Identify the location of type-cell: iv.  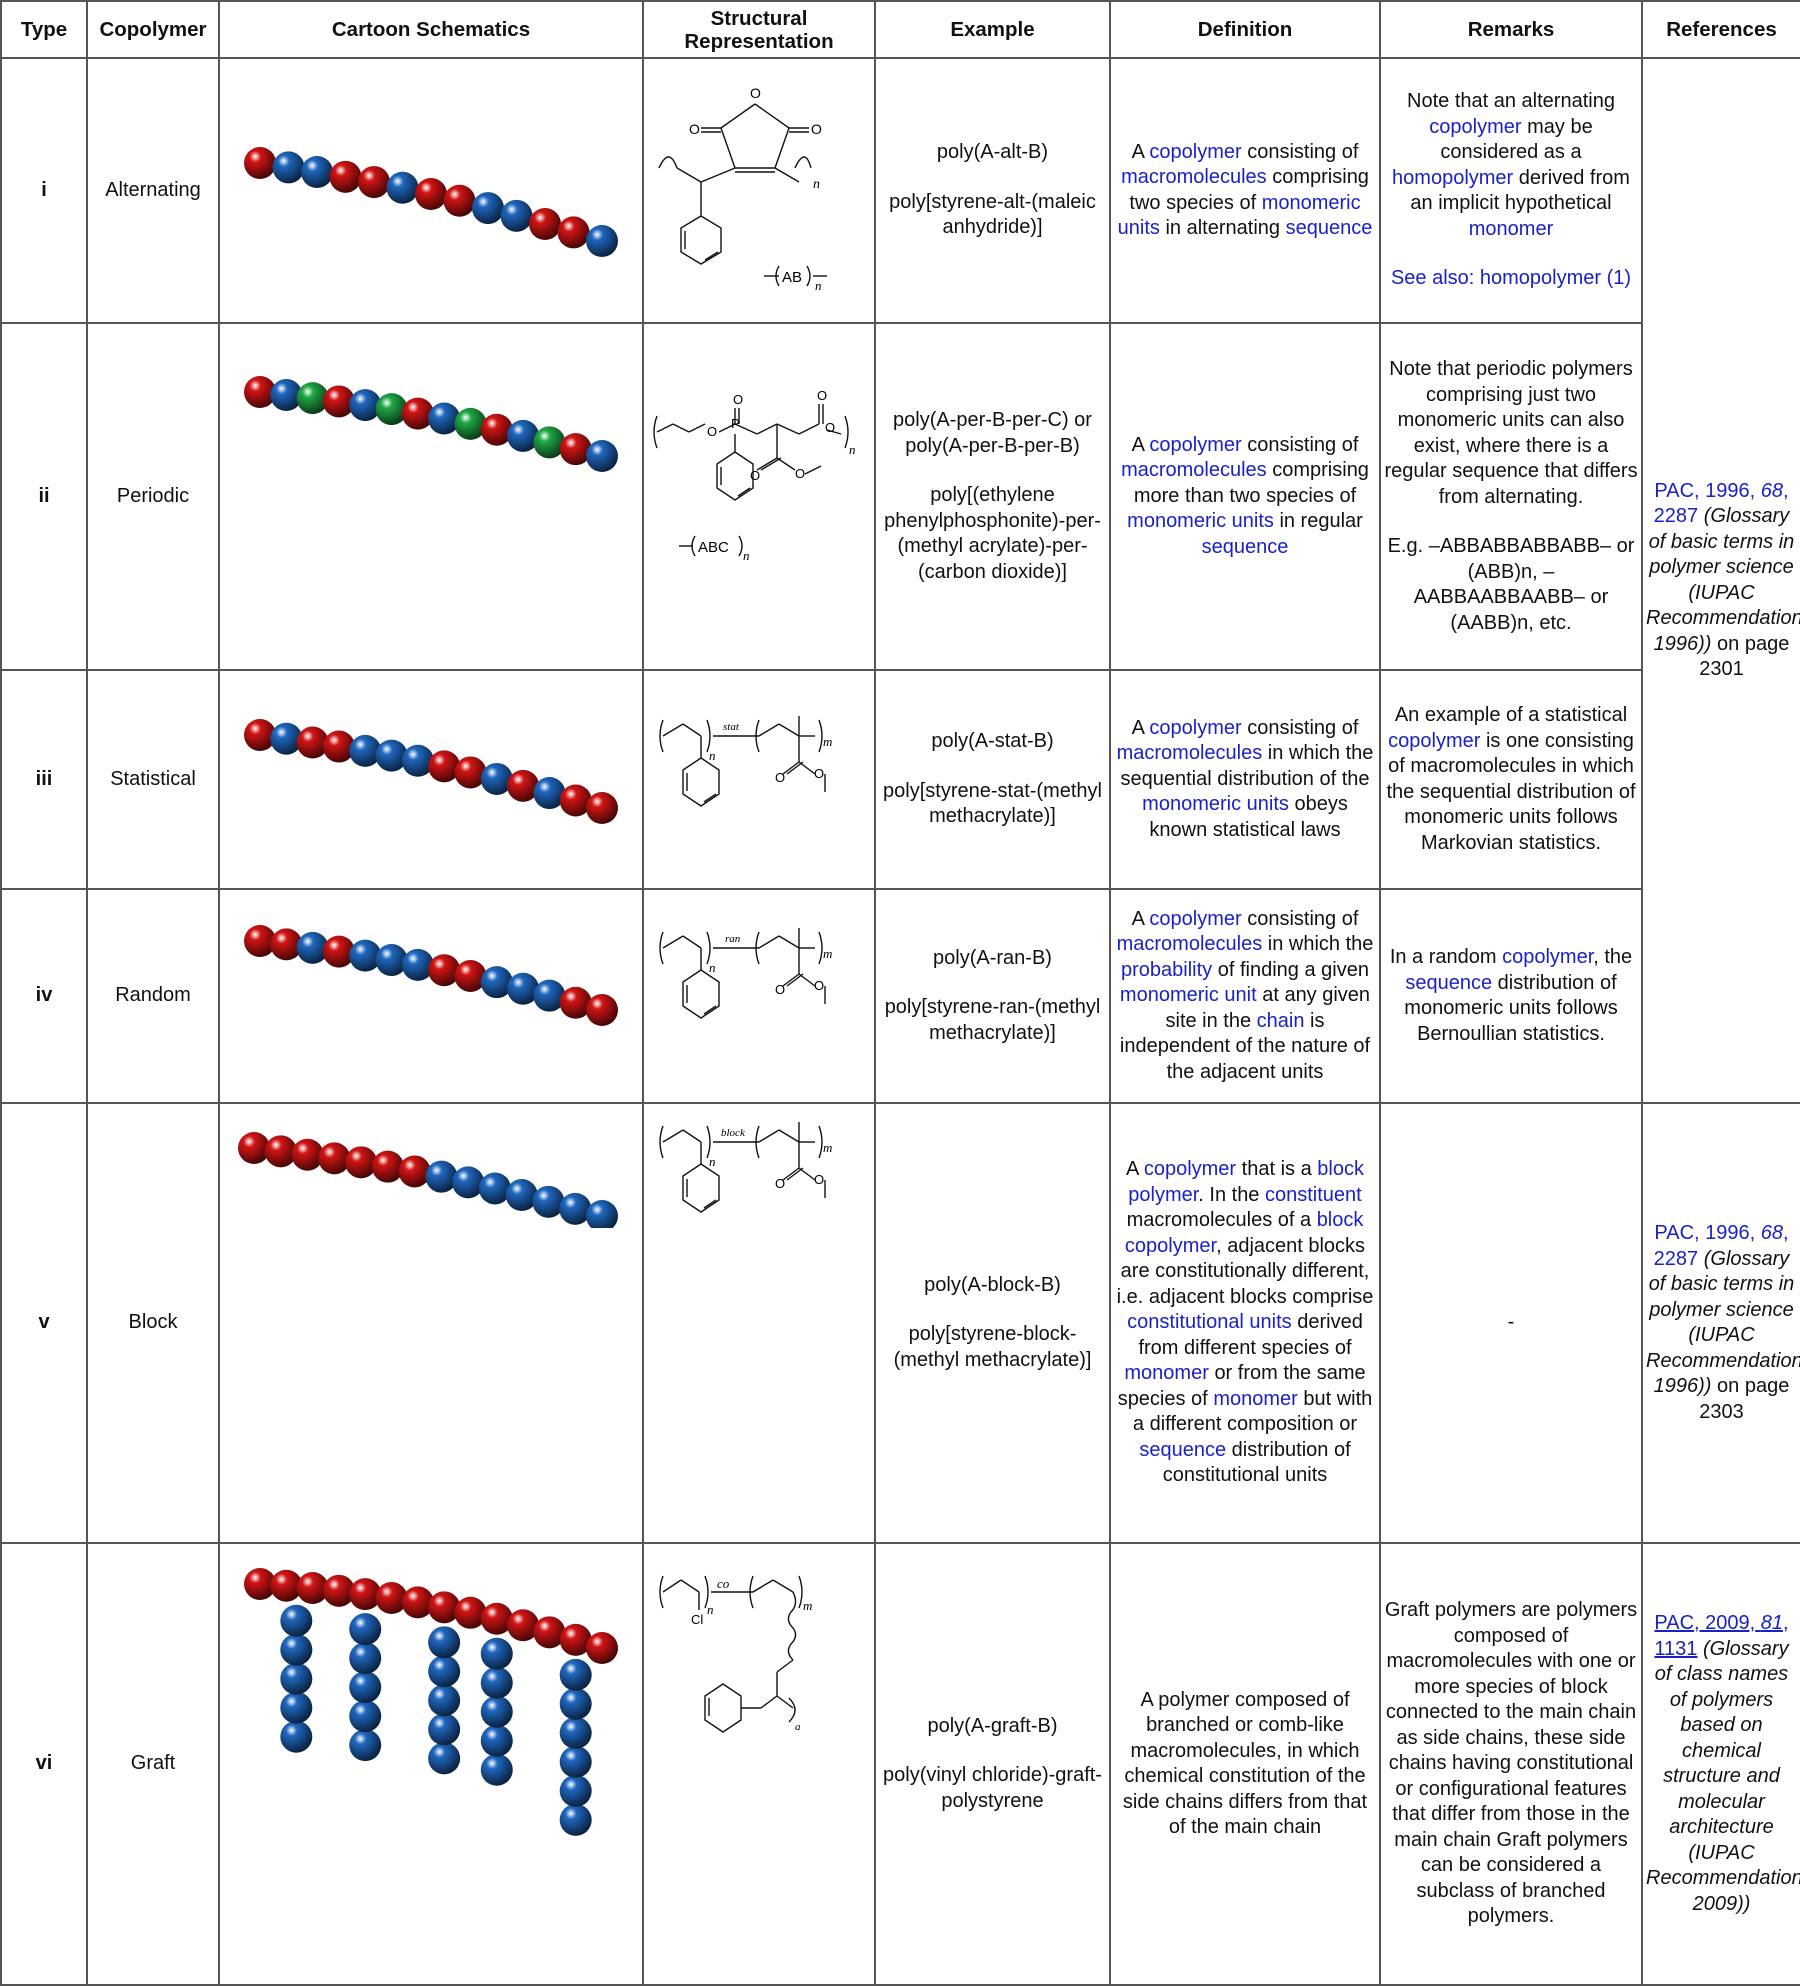
(44, 996).